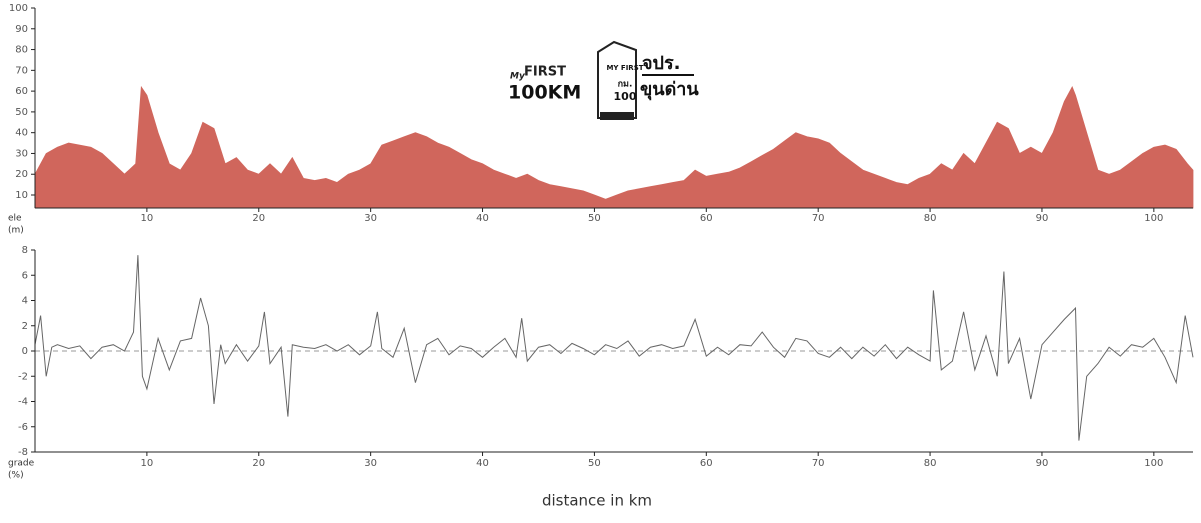 This screenshot has height=523, width=1201. What do you see at coordinates (21, 50) in the screenshot?
I see `y-tick-label: 80` at bounding box center [21, 50].